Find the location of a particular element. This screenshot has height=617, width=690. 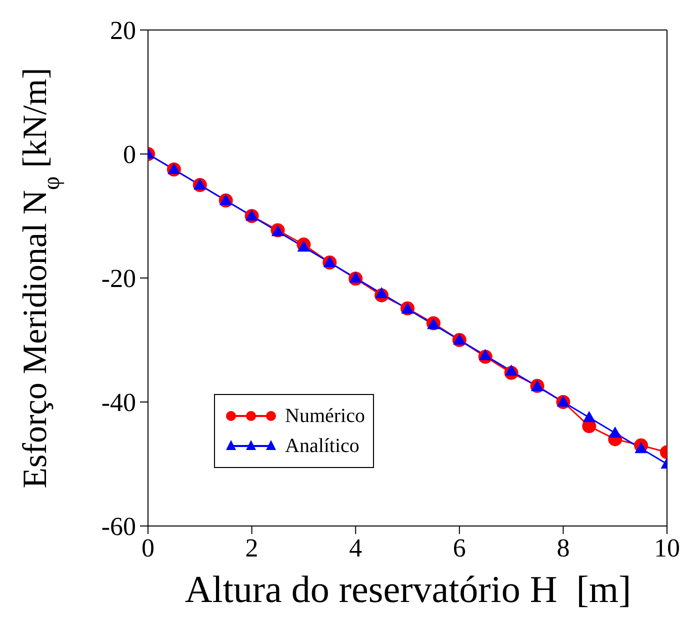

legend-label: Numérico is located at coordinates (325, 416).